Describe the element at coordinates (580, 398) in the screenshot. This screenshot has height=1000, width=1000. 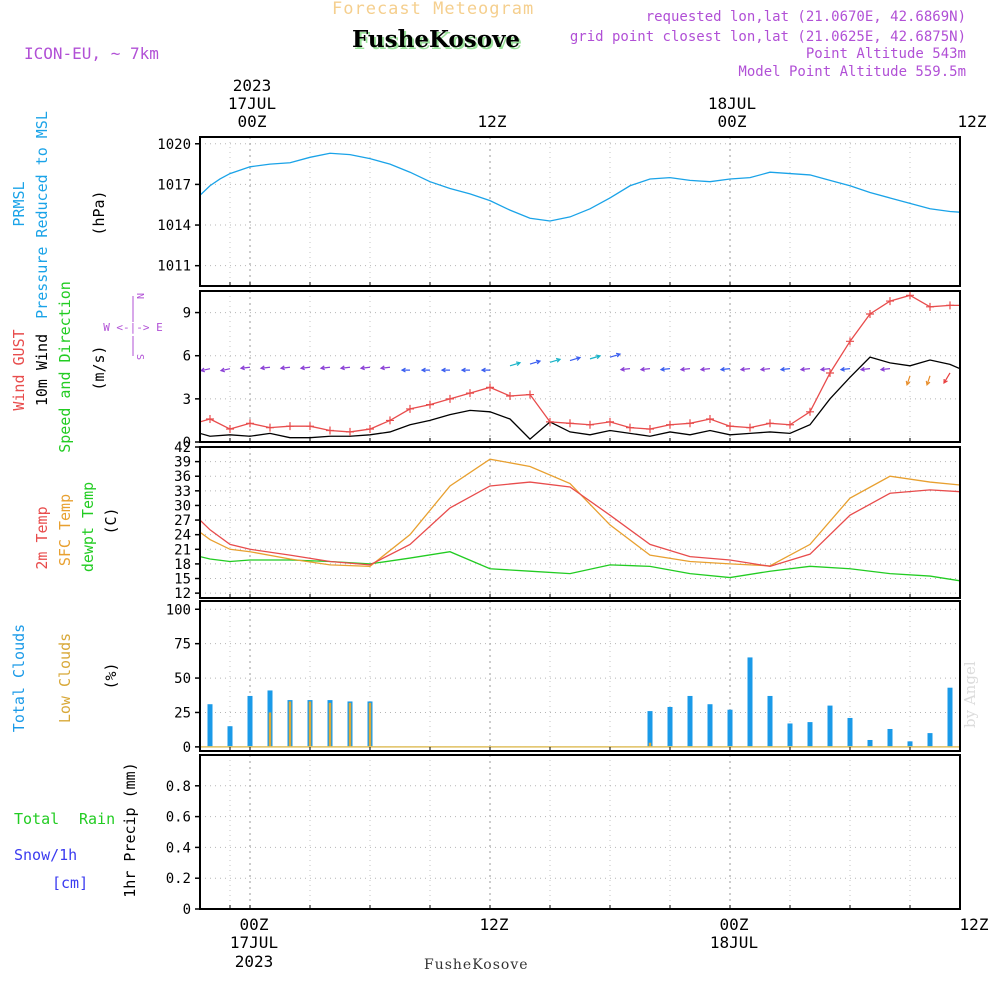
I see `wind10m-line` at that location.